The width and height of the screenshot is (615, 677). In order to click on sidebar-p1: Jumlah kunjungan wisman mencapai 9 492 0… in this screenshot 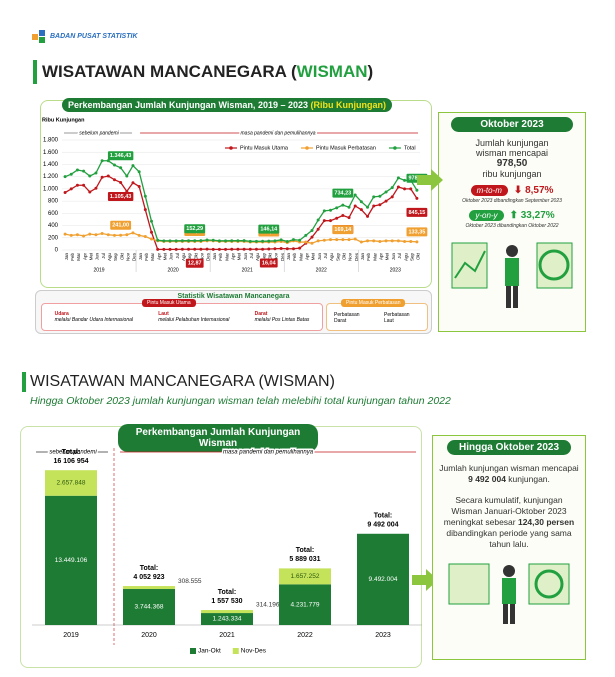, I will do `click(509, 474)`.